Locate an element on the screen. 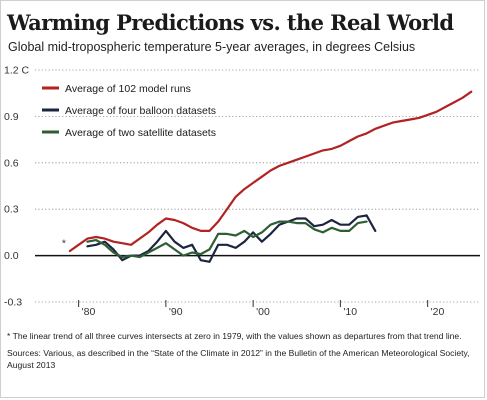 The height and width of the screenshot is (400, 487). y-tick-label: 0.0 is located at coordinates (11, 256).